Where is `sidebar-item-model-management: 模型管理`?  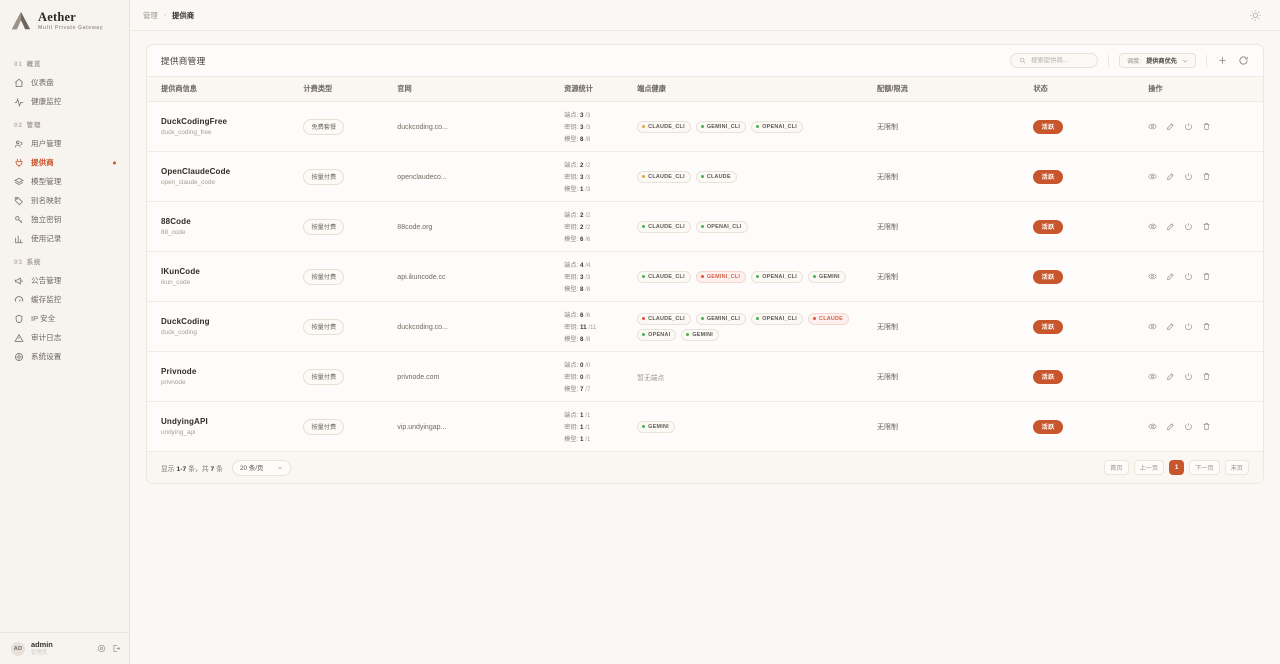
sidebar-item-model-management: 模型管理 is located at coordinates (64, 181).